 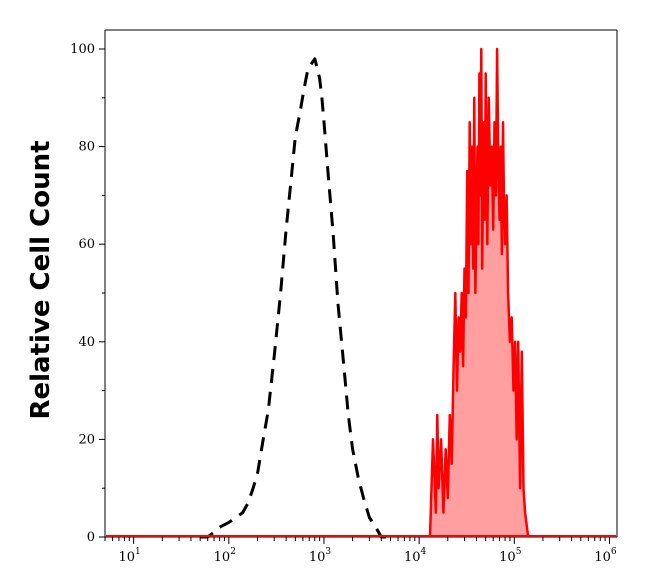 What do you see at coordinates (41, 279) in the screenshot?
I see `y-axis-title: Relative Cell Count` at bounding box center [41, 279].